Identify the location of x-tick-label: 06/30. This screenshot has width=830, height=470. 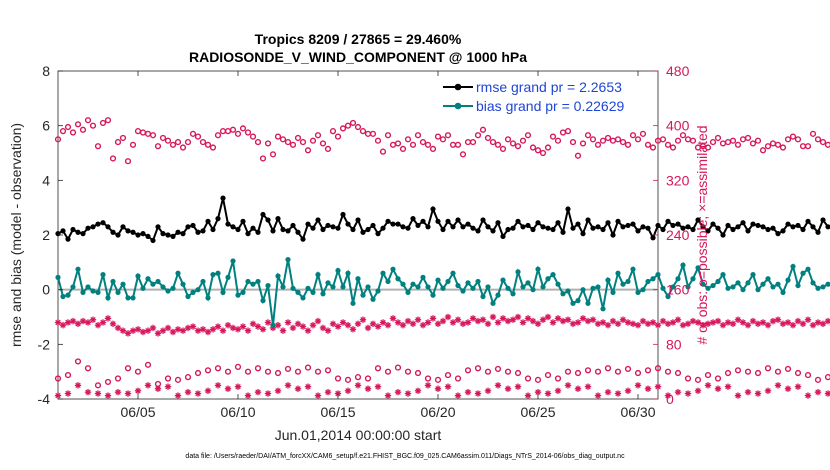
(637, 412).